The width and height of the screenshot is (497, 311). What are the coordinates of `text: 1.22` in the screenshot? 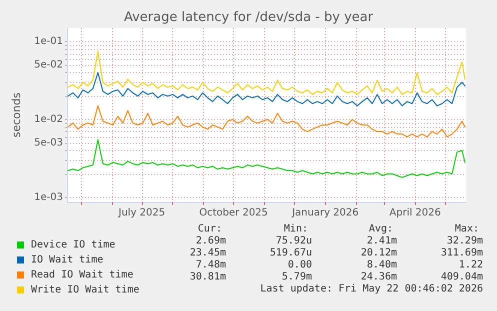 It's located at (470, 265).